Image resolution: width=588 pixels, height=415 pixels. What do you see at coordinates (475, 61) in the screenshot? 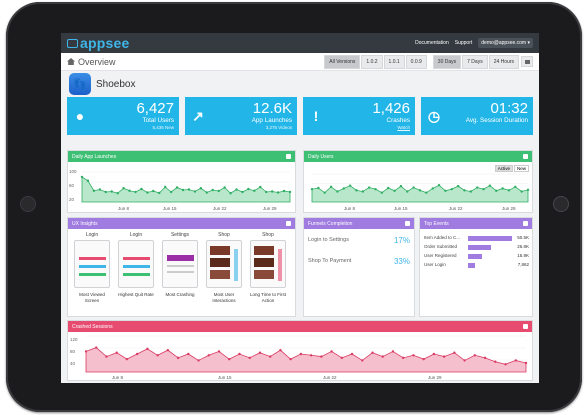
I see `range-7-days: 7 Days` at bounding box center [475, 61].